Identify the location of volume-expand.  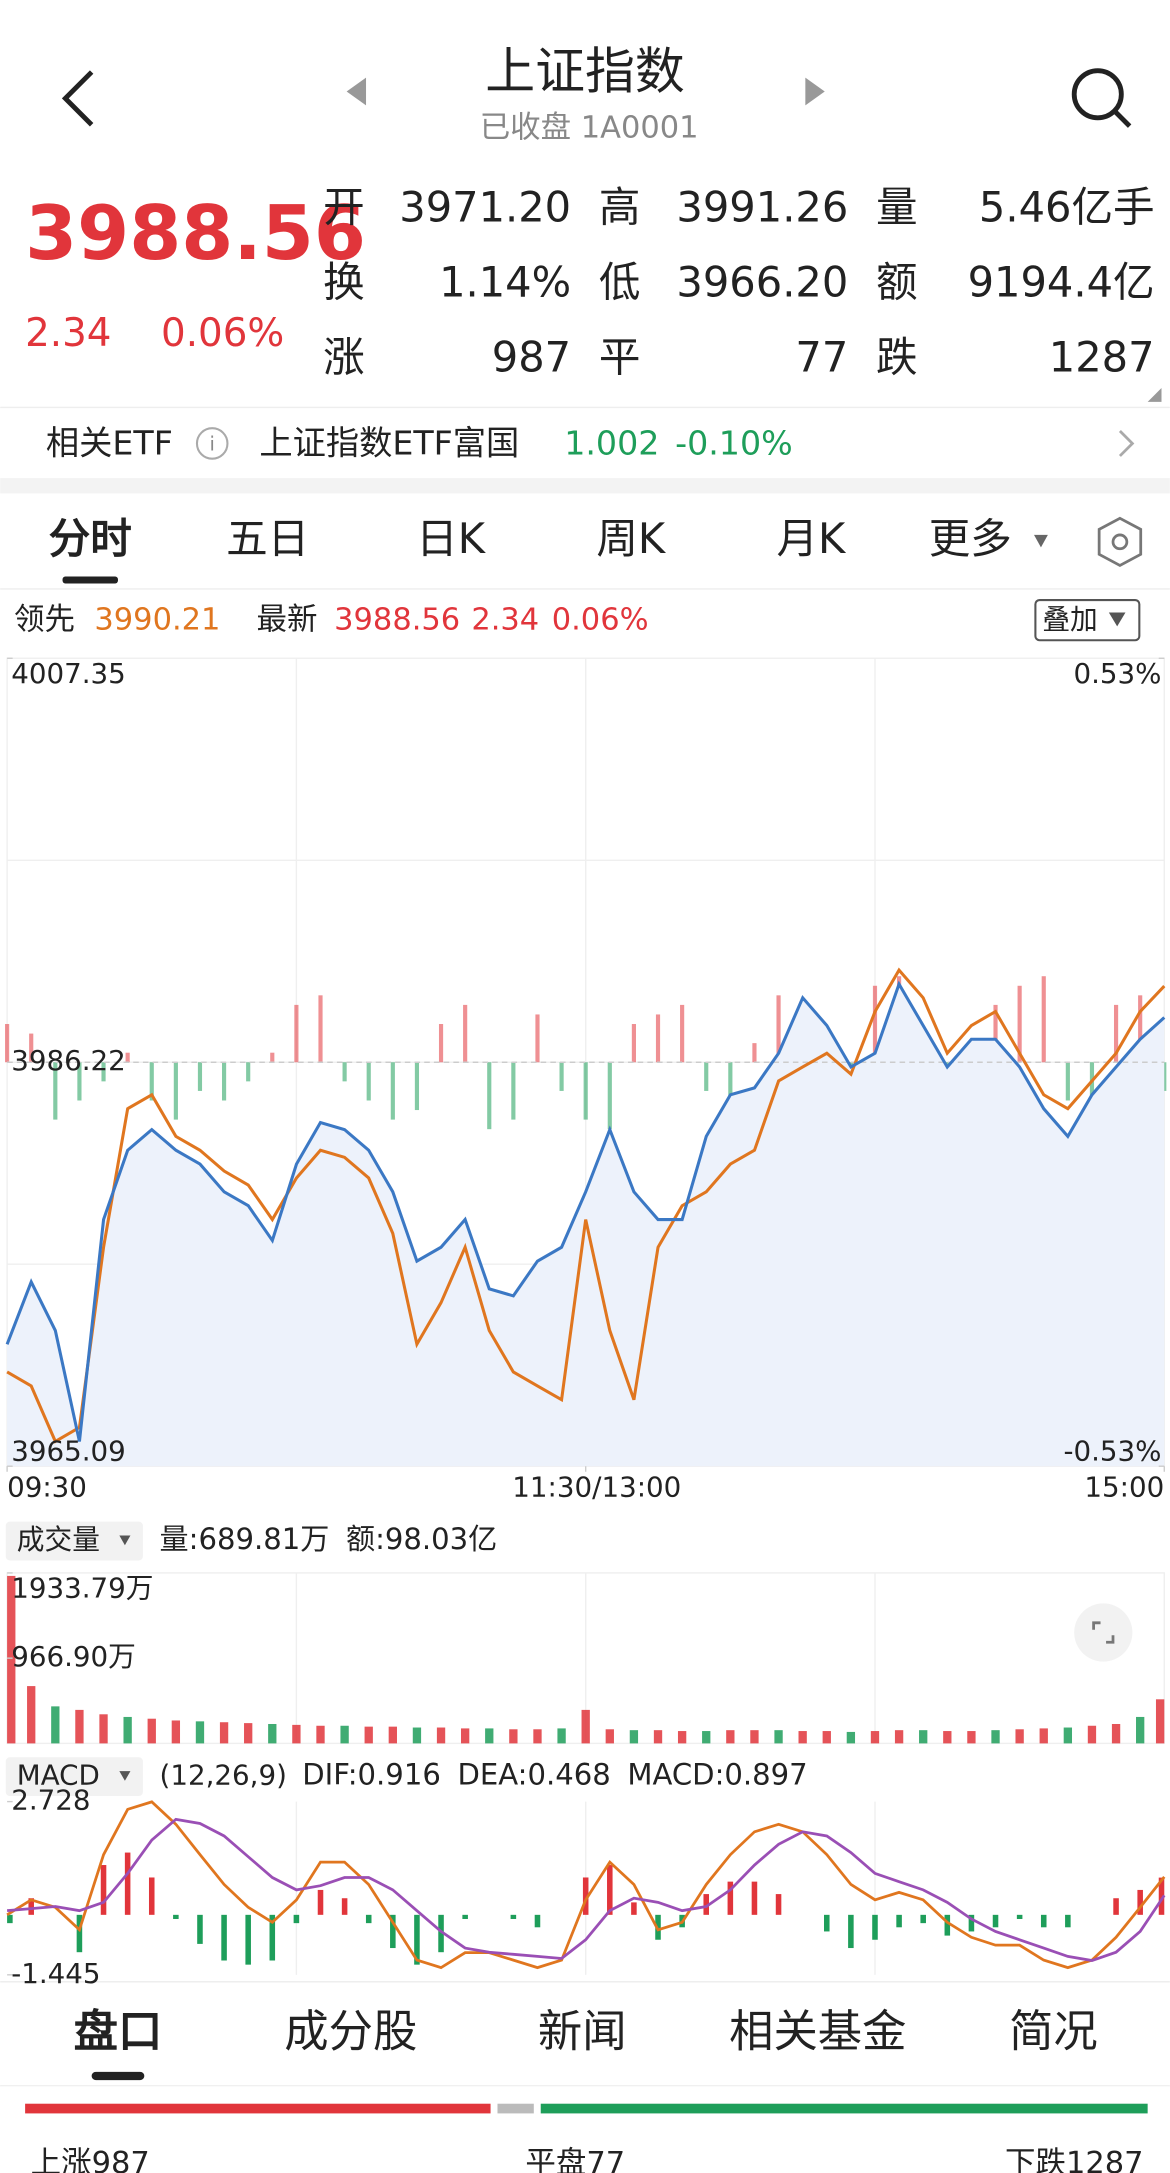
(1103, 1632).